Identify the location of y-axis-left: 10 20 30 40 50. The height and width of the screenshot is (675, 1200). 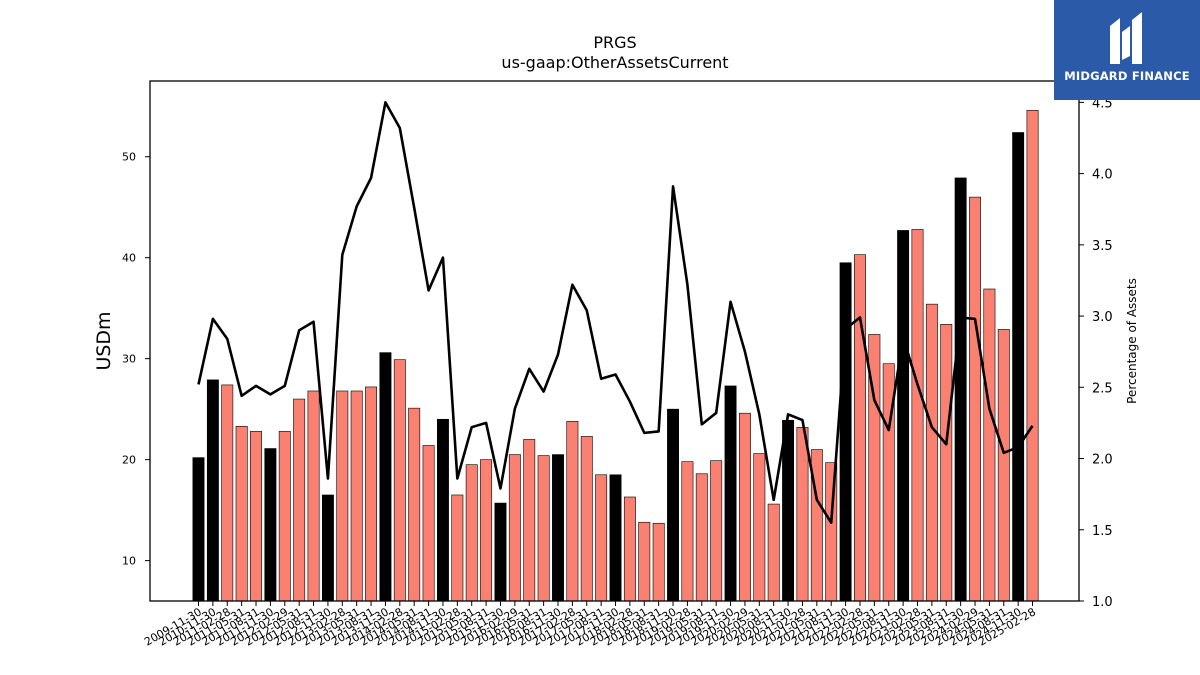
(136, 359).